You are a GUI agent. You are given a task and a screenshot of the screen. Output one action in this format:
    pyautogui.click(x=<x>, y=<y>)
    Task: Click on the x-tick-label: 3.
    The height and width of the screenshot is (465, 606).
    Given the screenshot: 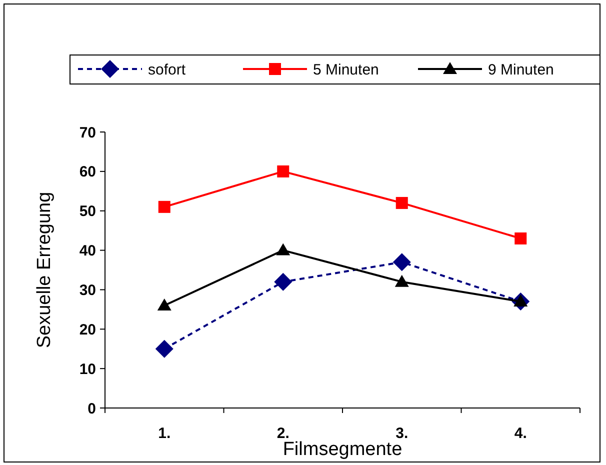 What is the action you would take?
    pyautogui.click(x=402, y=433)
    